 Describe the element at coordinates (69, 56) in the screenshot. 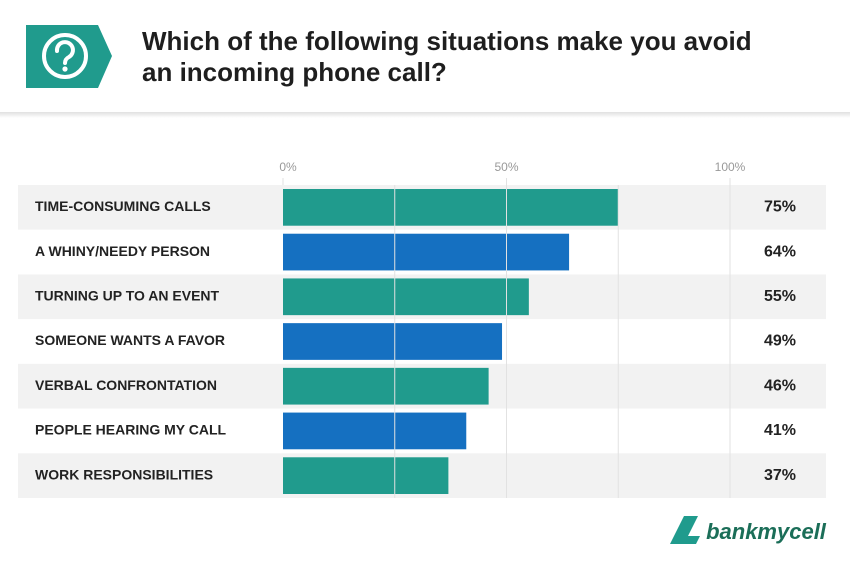

I see `question-icon` at that location.